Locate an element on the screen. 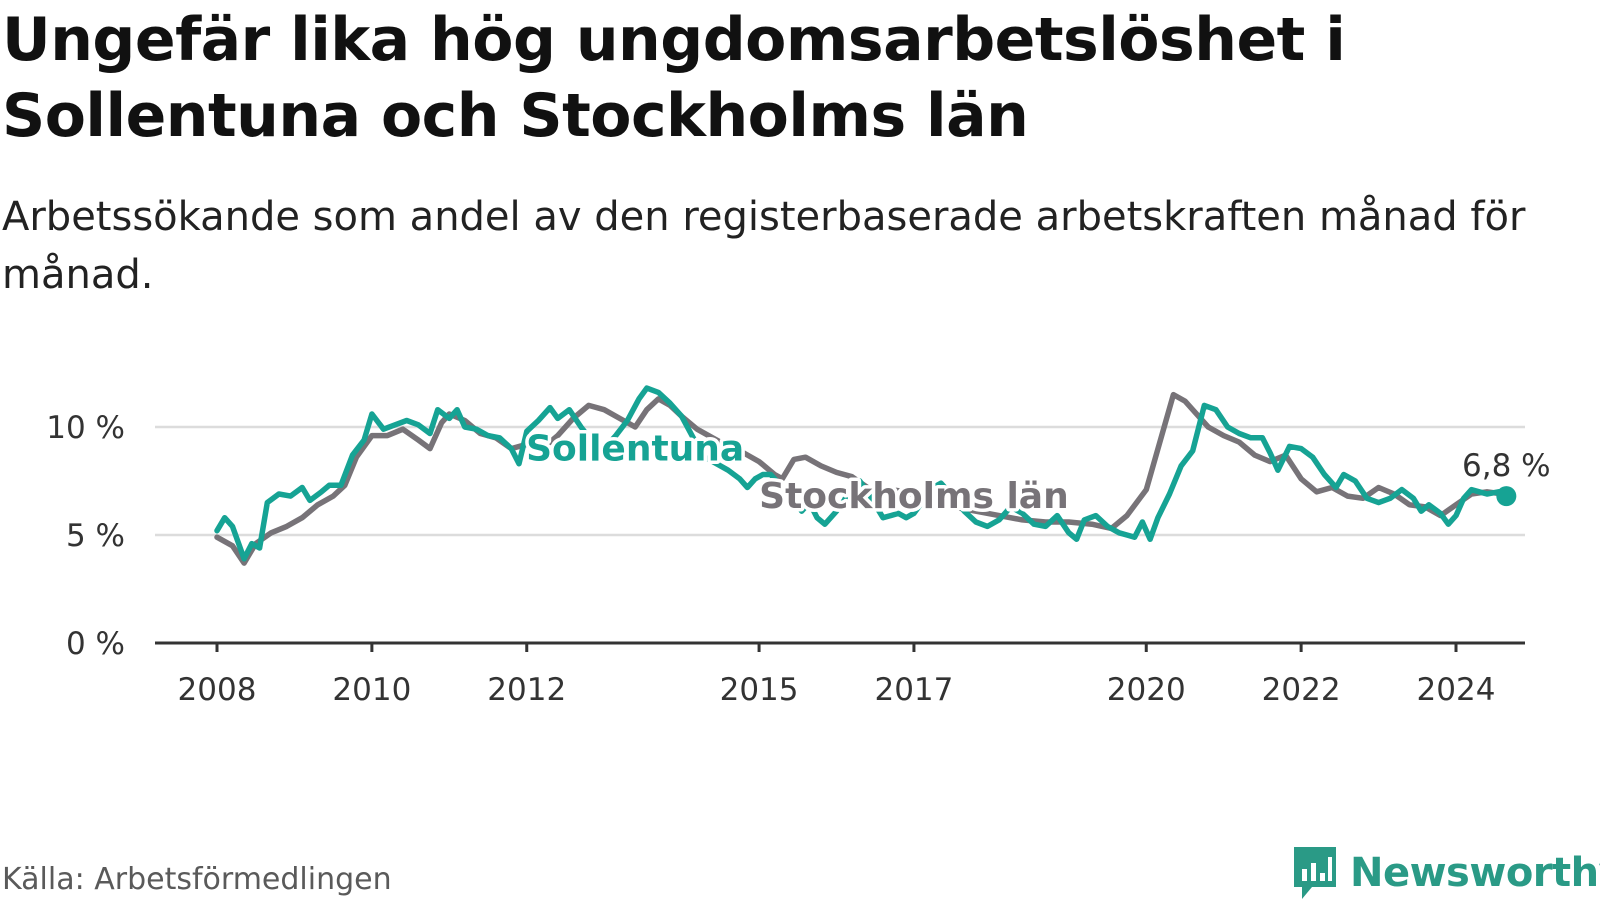 The width and height of the screenshot is (1600, 901). series-labels: Stockholms län Sollentuna 6,8 % is located at coordinates (1037, 473).